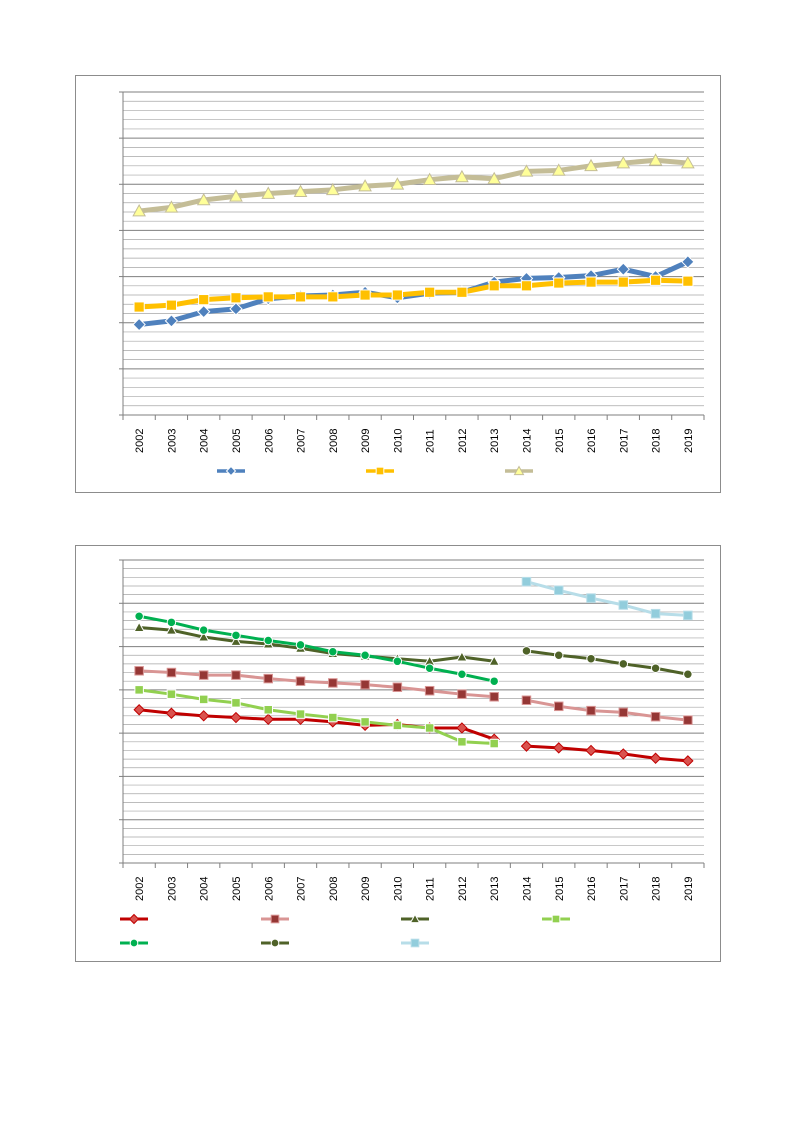  Describe the element at coordinates (366, 889) in the screenshot. I see `x-tick-label: 2009` at that location.